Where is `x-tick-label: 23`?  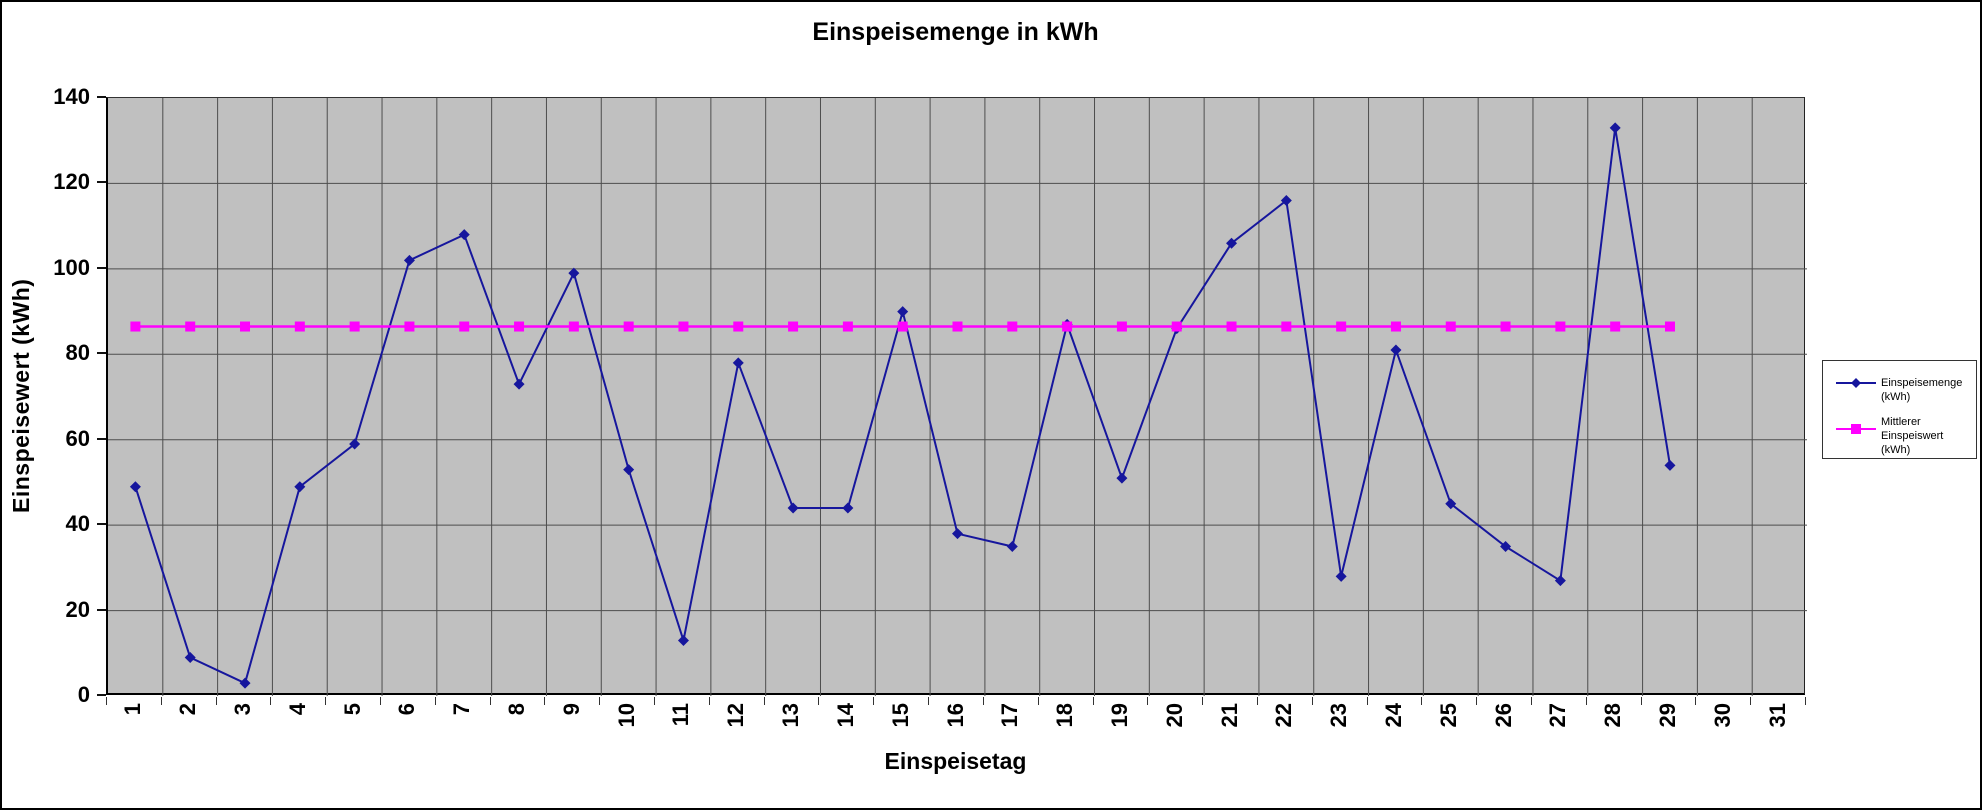 x-tick-label: 23 is located at coordinates (1339, 715).